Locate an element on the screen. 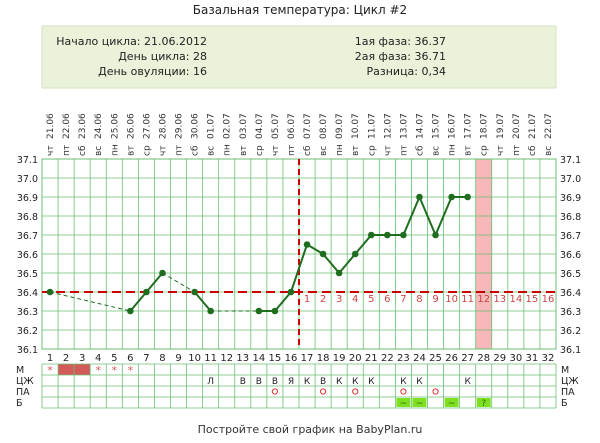 The width and height of the screenshot is (600, 443). luteal-day-label: 3 is located at coordinates (339, 299).